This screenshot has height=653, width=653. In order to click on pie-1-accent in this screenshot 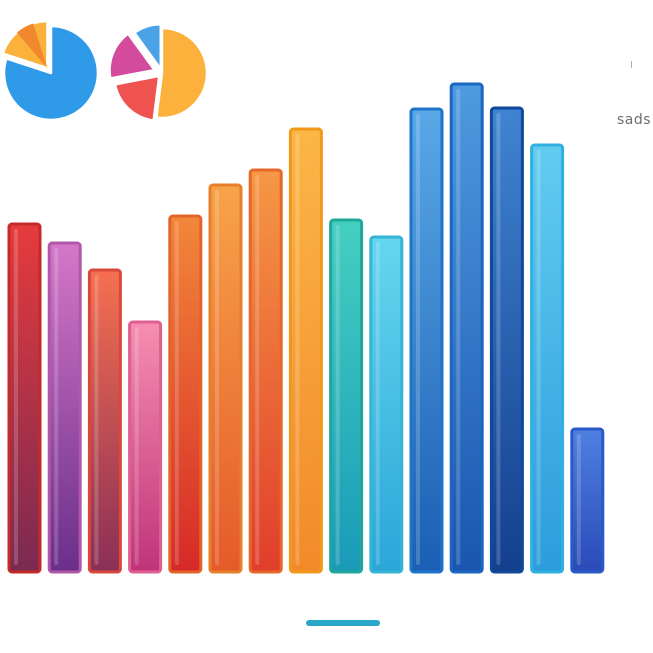, I will do `click(32, 46)`.